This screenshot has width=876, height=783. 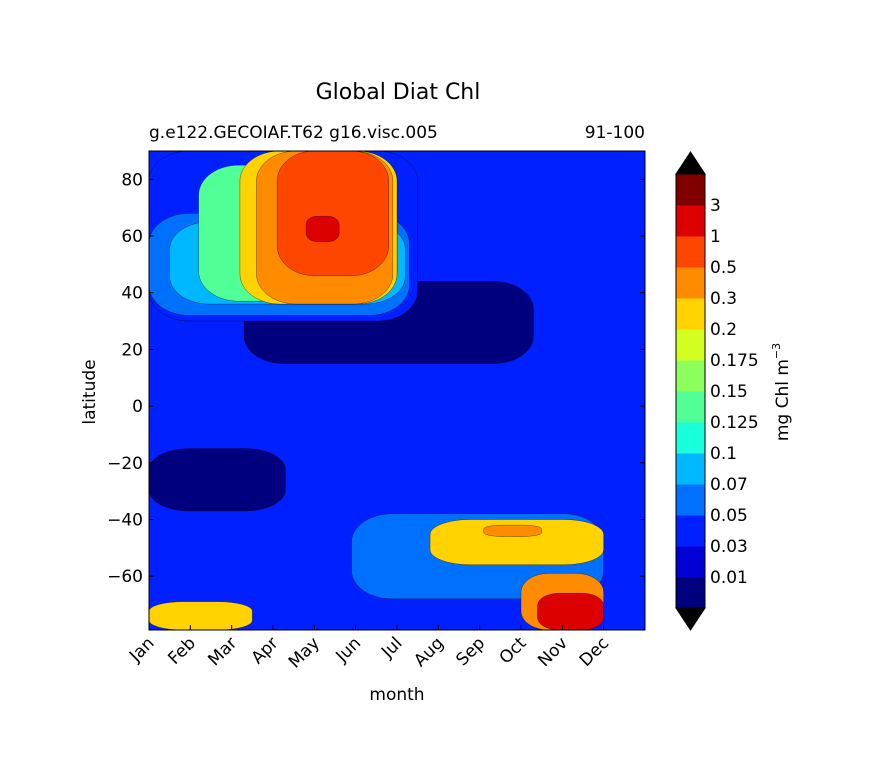 I want to click on x-tick-label: Jan, so click(x=141, y=649).